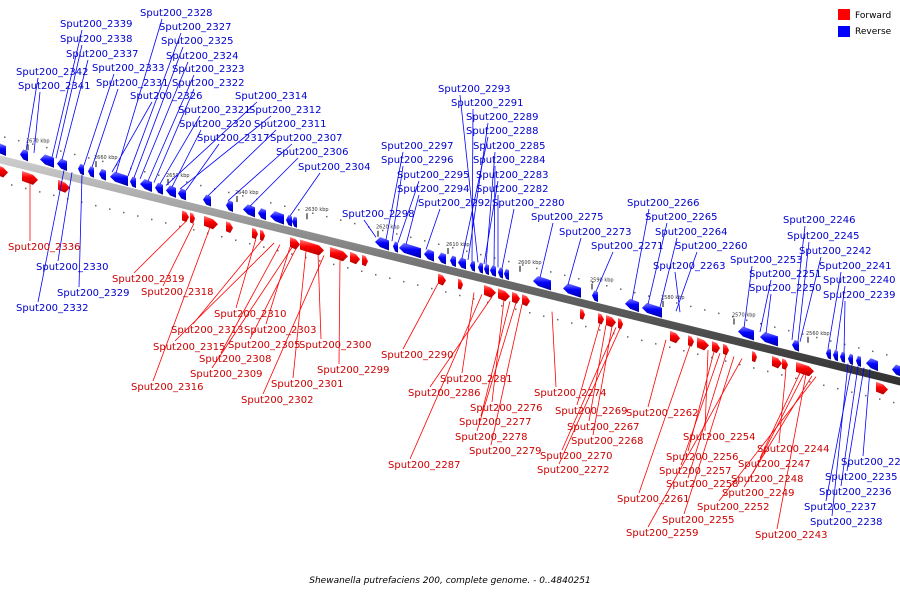 This screenshot has height=600, width=900. What do you see at coordinates (307, 384) in the screenshot?
I see `forward-gene-label: Sput200_2301` at bounding box center [307, 384].